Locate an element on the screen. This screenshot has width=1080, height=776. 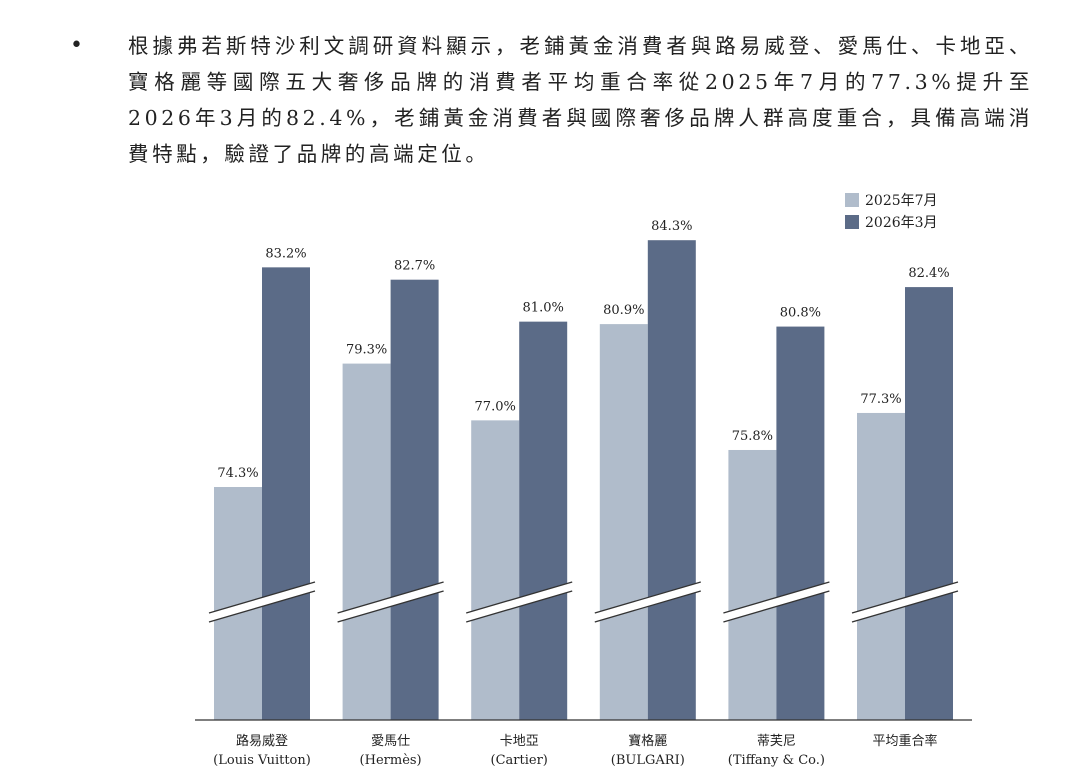
value-label: 81.0% is located at coordinates (543, 308).